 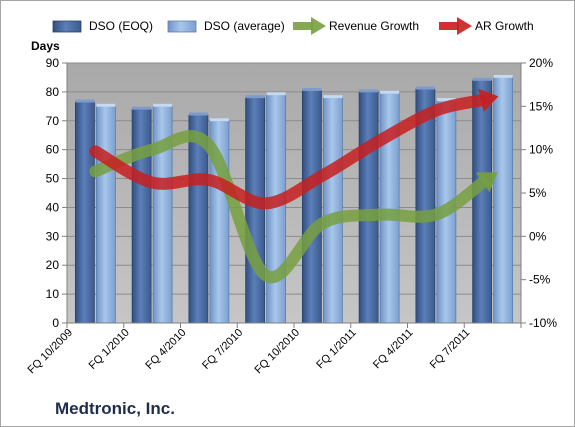 What do you see at coordinates (182, 26) in the screenshot?
I see `legend-swatch-dso-average-` at bounding box center [182, 26].